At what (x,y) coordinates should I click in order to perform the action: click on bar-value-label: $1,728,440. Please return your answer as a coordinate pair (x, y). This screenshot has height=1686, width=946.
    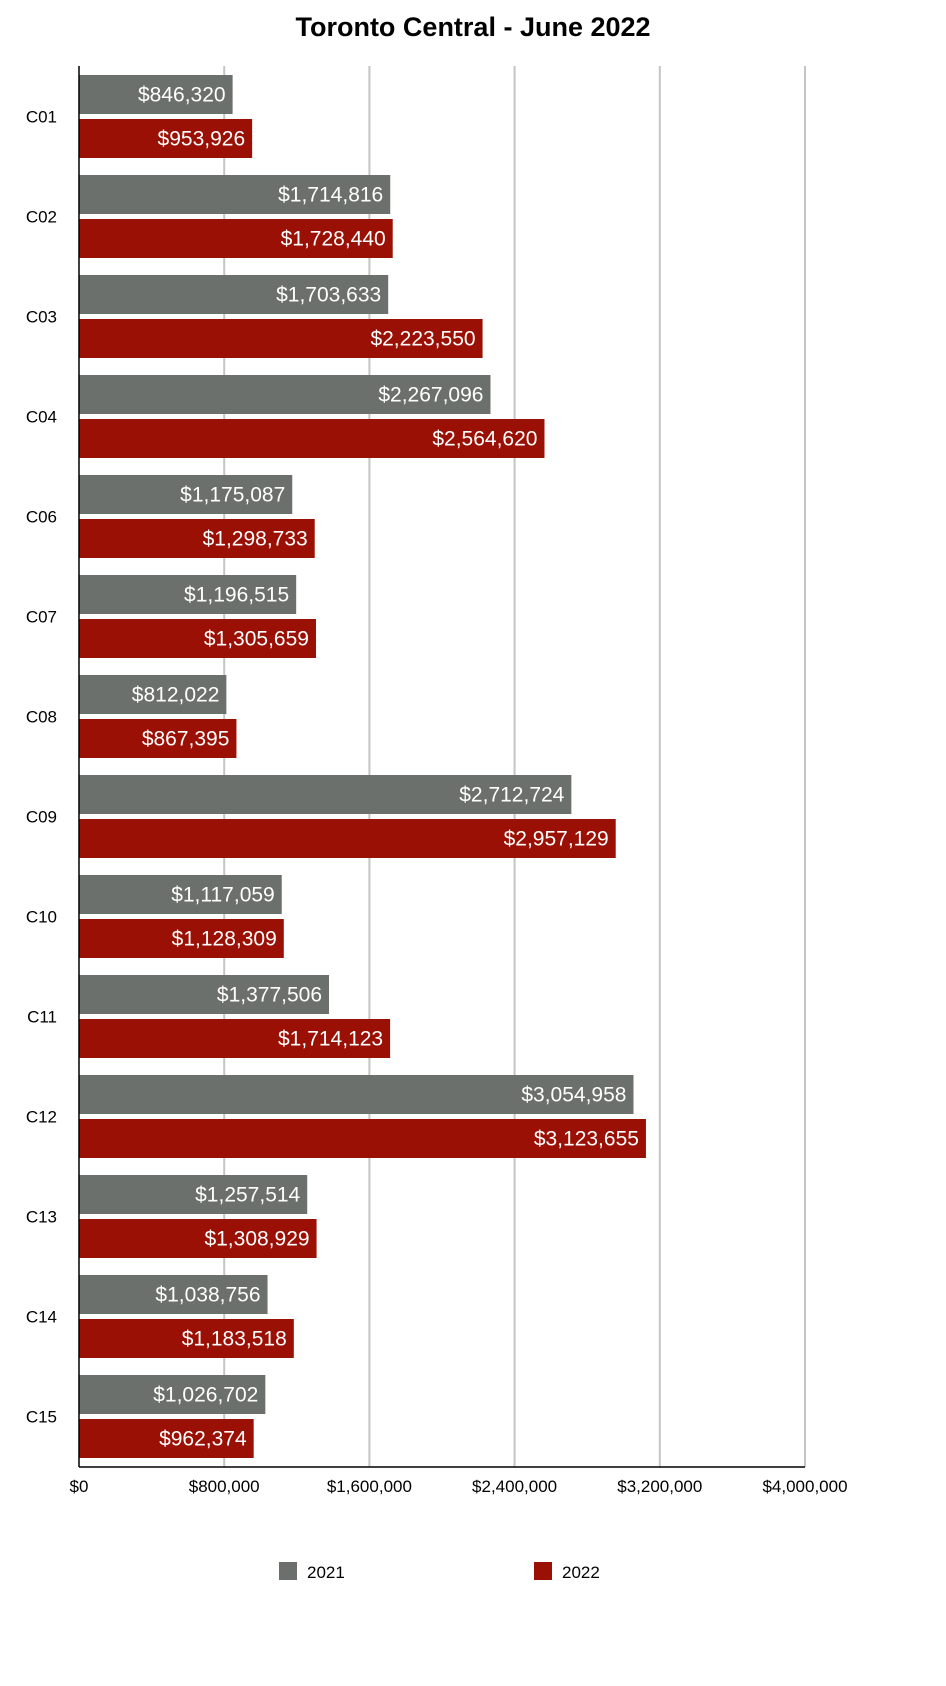
    Looking at the image, I should click on (333, 239).